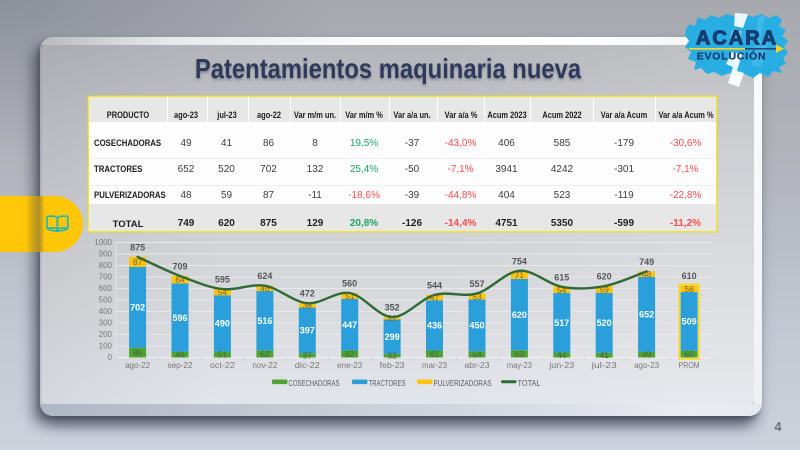  Describe the element at coordinates (689, 289) in the screenshot. I see `svg-text: 56` at that location.